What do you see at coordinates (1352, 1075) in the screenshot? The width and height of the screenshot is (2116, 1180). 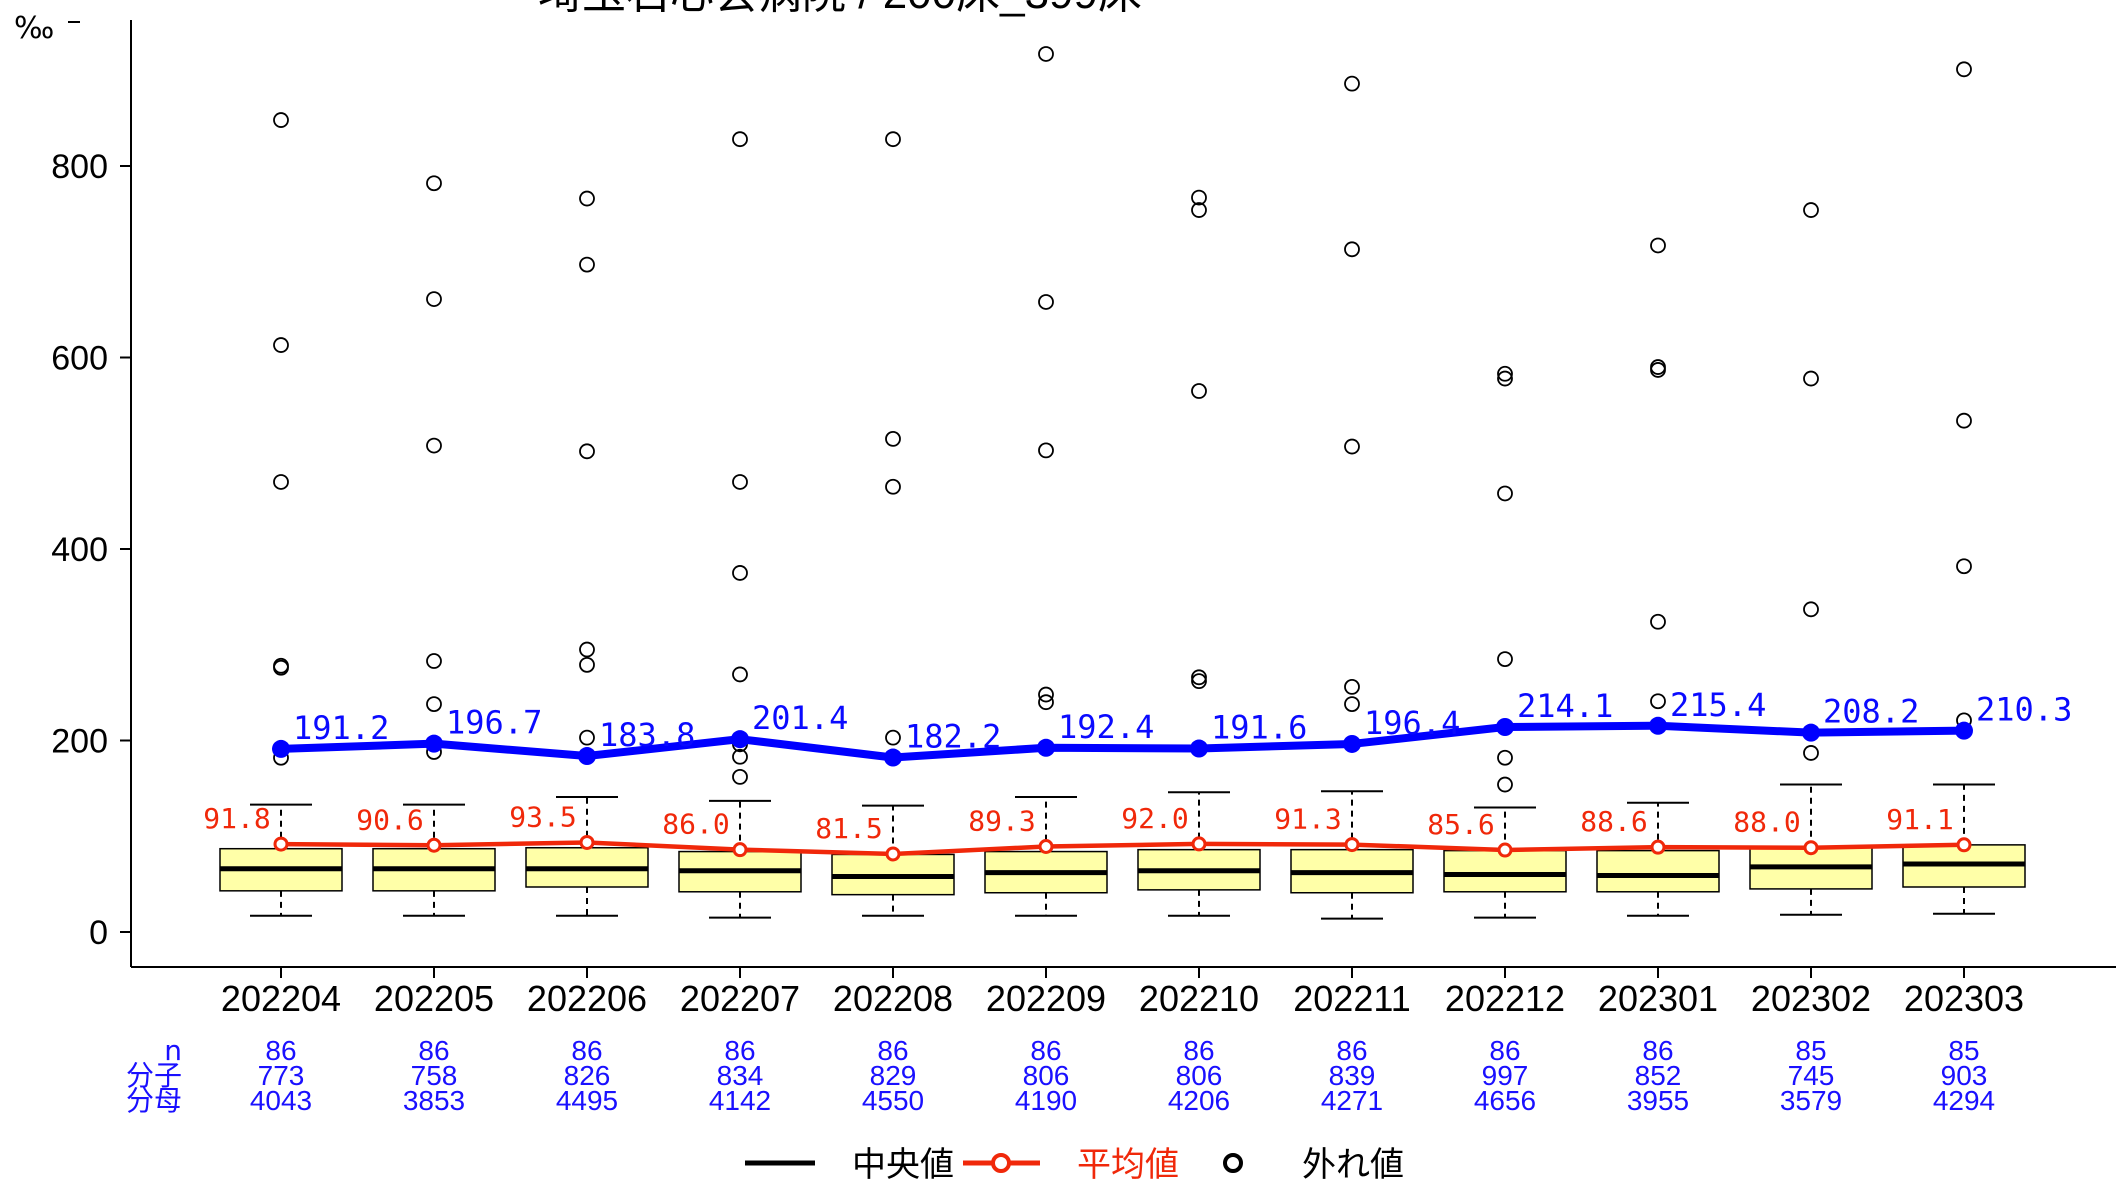 I see `stat-numerator: 839` at bounding box center [1352, 1075].